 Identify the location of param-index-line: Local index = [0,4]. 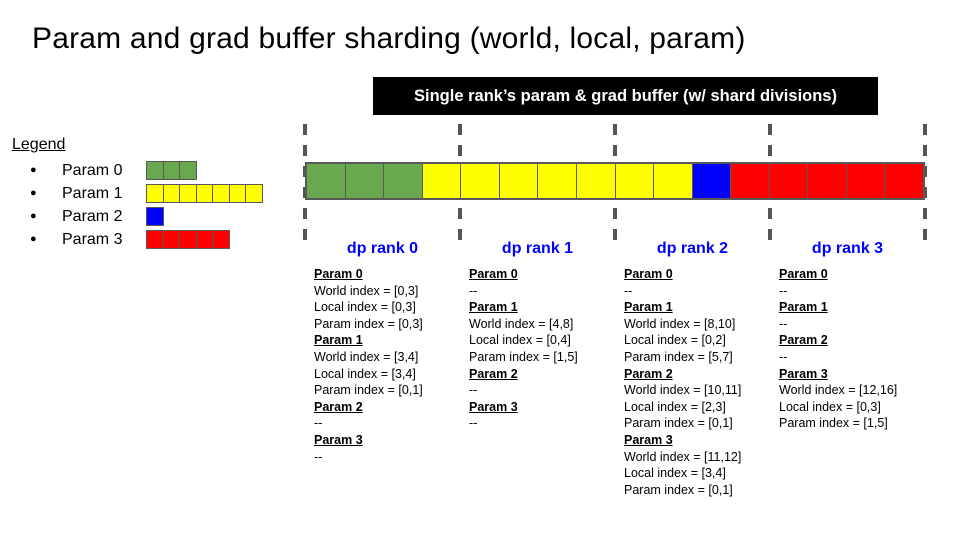
(520, 340).